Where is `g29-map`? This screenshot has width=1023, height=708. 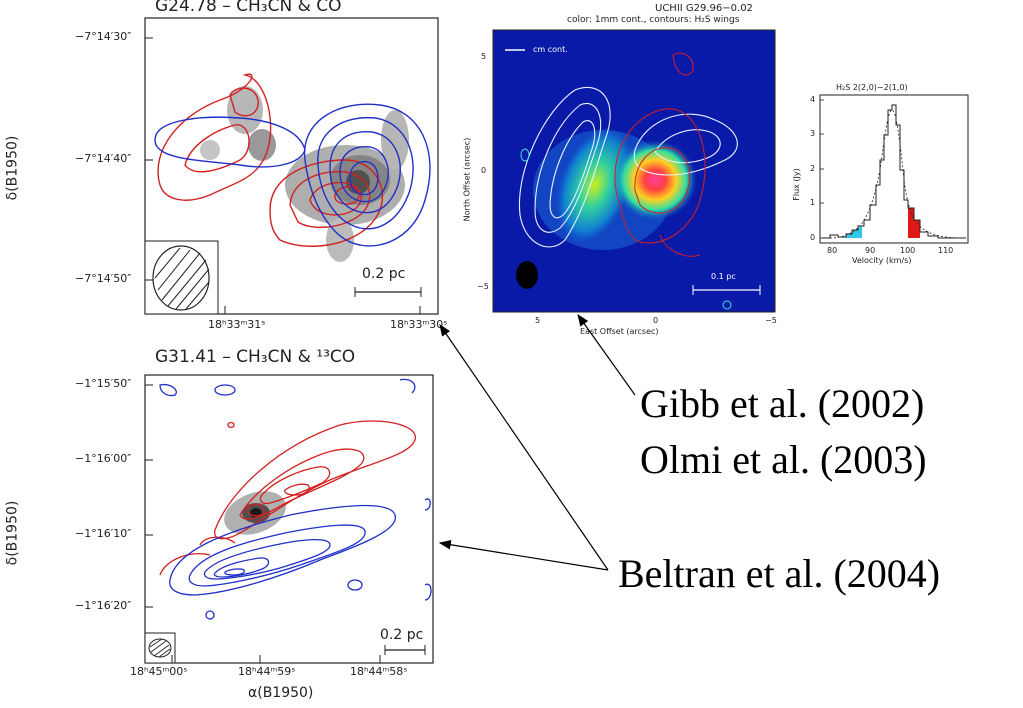 g29-map is located at coordinates (634, 171).